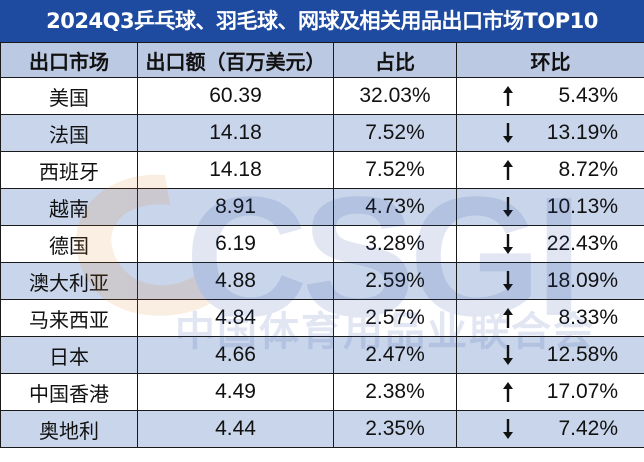 This screenshot has height=462, width=644. I want to click on cell-share: 4.73%, so click(395, 207).